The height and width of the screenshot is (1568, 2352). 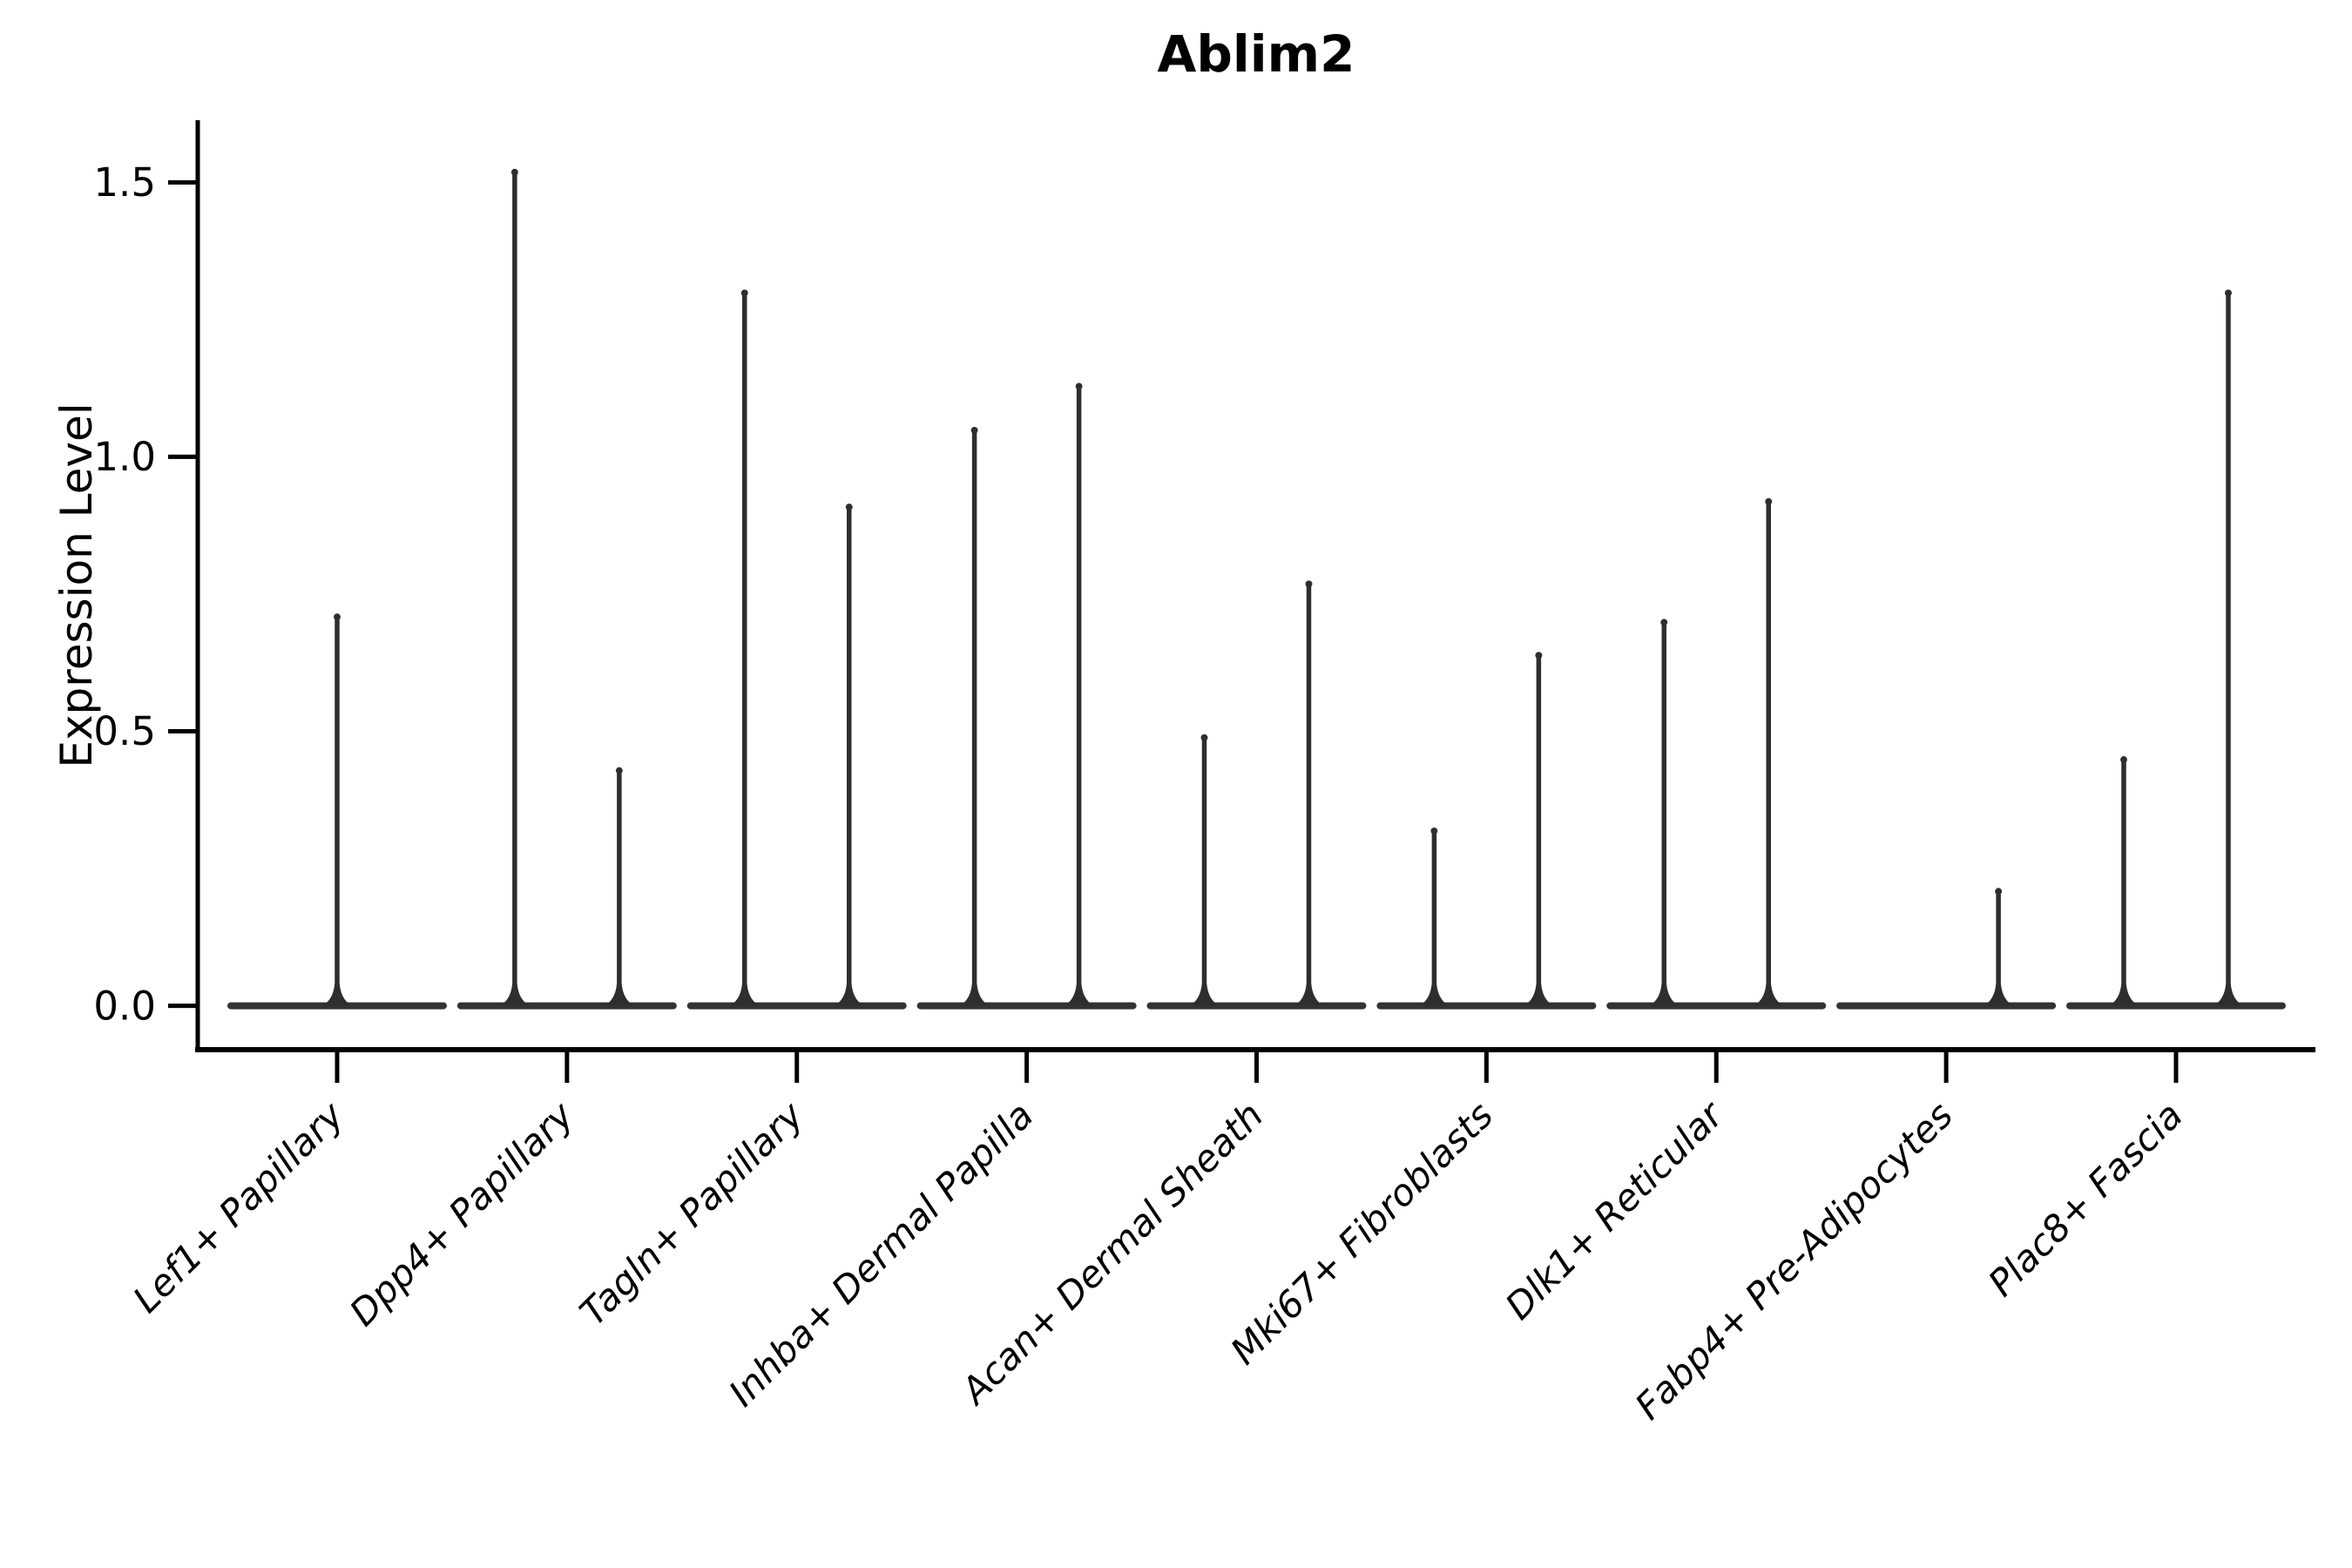 I want to click on x-axis-tick-label: Lef1+ Papillary, so click(x=239, y=1207).